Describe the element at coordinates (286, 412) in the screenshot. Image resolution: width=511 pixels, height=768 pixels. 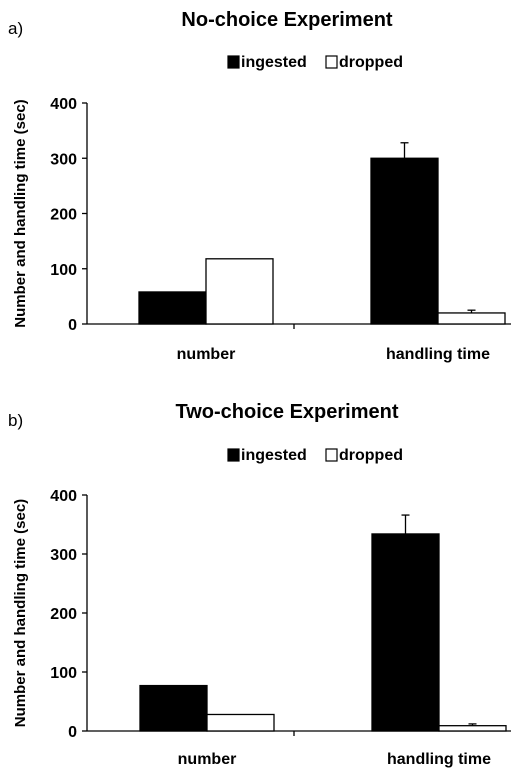
I see `chart-title: Two-choice Experiment` at that location.